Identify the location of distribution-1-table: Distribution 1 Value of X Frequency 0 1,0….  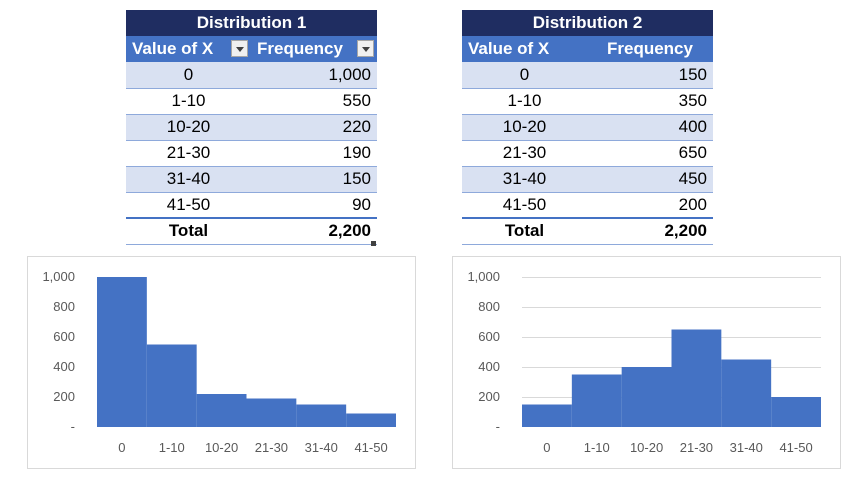
(251, 127).